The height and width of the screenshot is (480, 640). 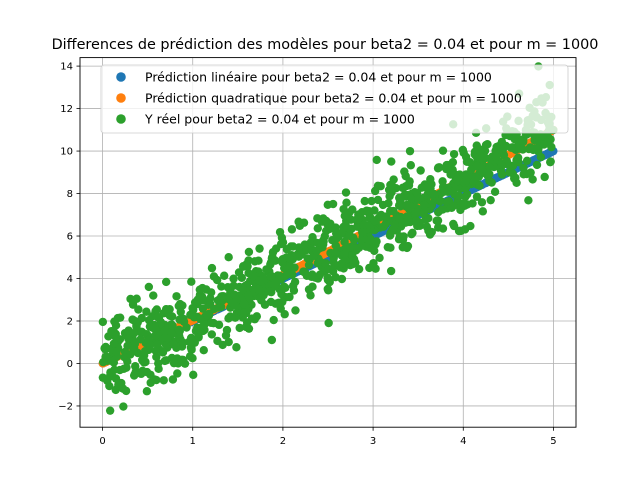 What do you see at coordinates (66, 67) in the screenshot?
I see `y-tick-label: 14` at bounding box center [66, 67].